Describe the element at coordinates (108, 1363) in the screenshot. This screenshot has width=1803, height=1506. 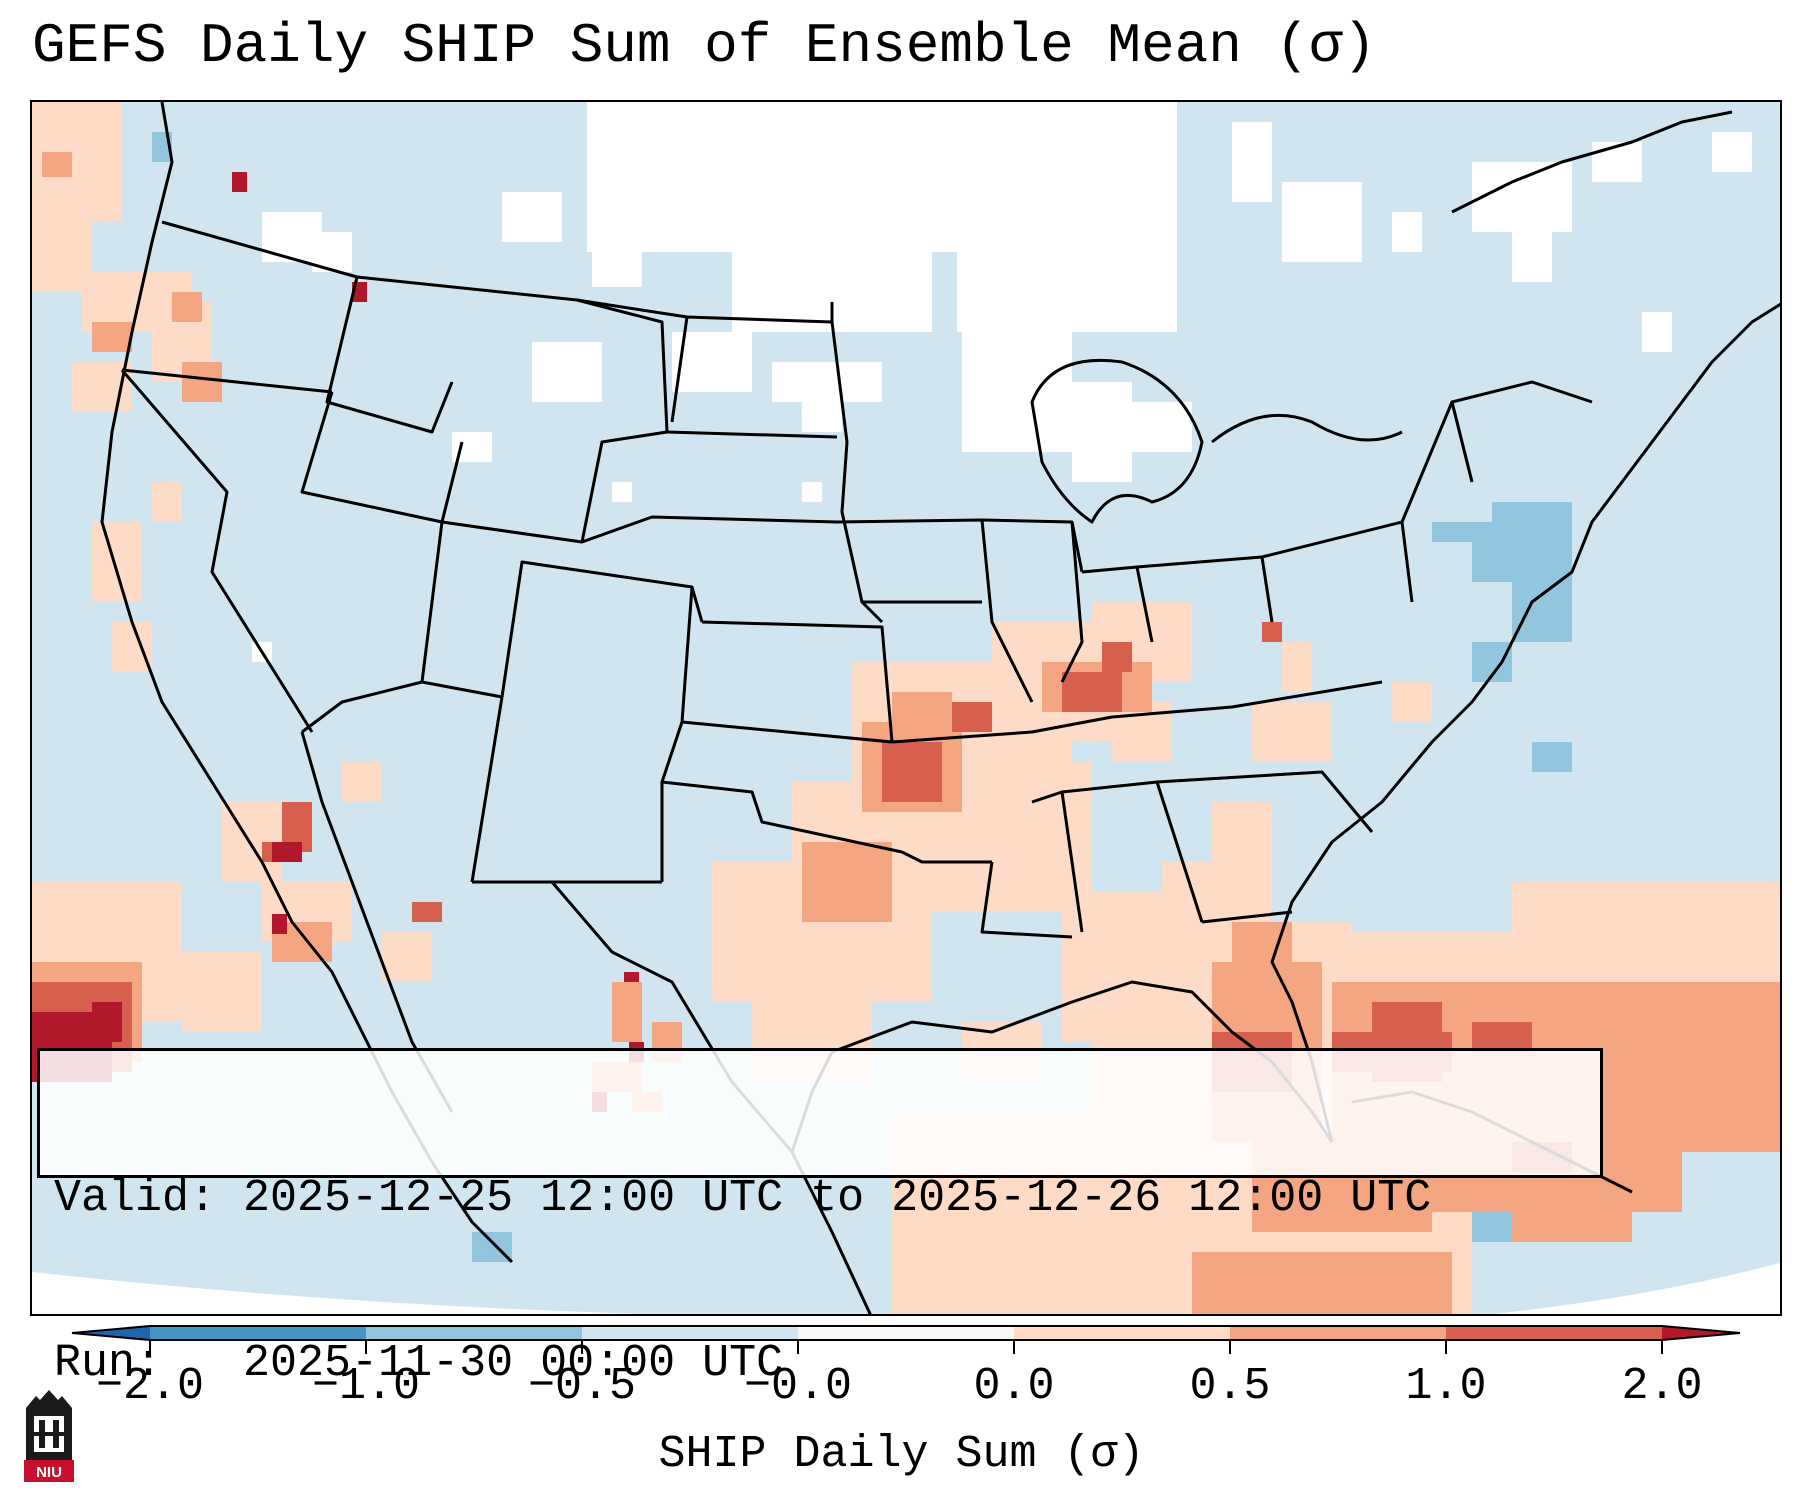
I see `run-label: Run:` at that location.